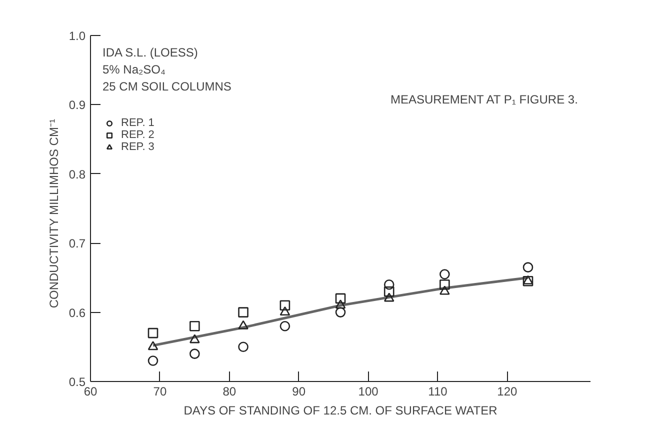 This screenshot has width=667, height=427. Describe the element at coordinates (507, 391) in the screenshot. I see `x-tick-label: 120` at that location.